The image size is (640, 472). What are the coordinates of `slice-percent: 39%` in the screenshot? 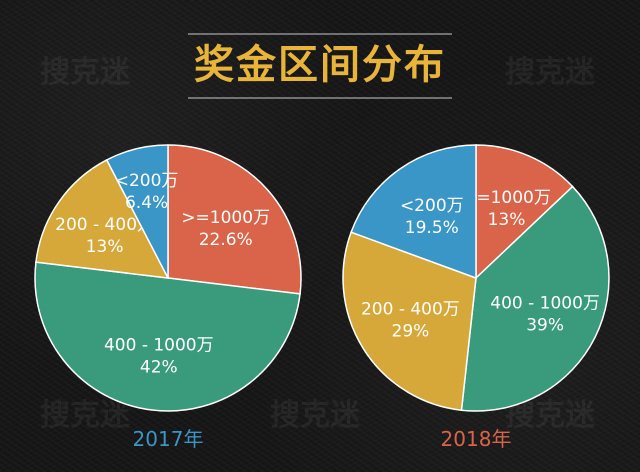 It's located at (545, 325).